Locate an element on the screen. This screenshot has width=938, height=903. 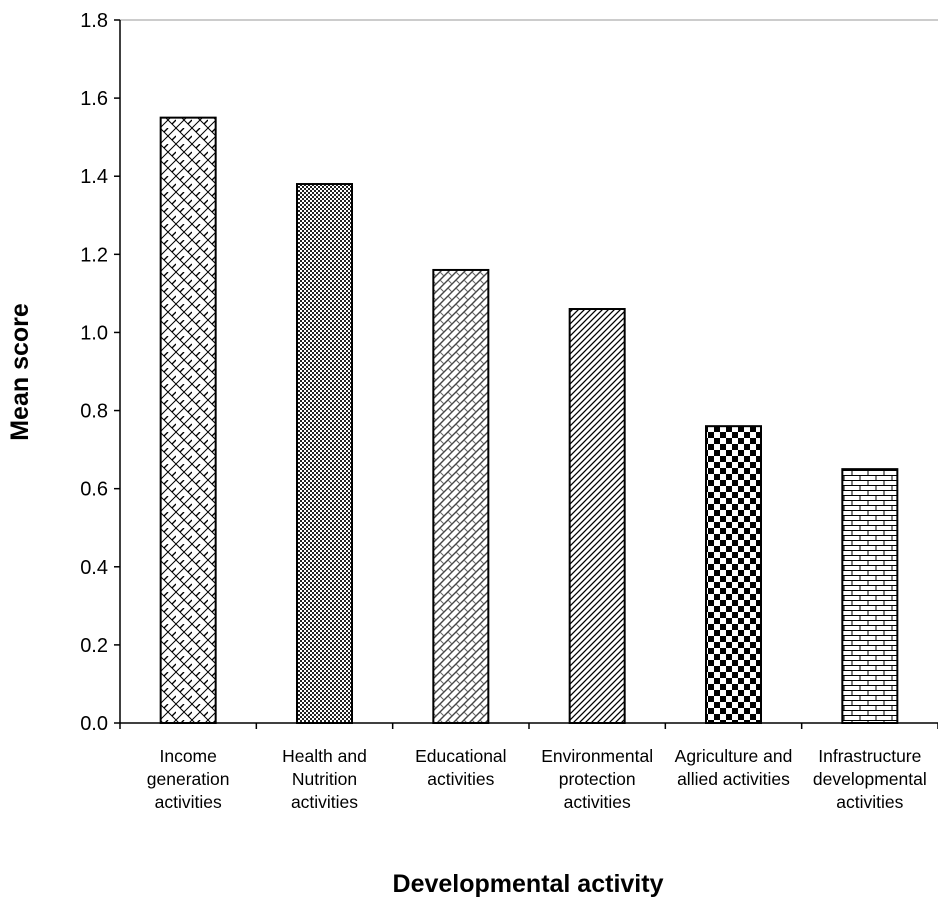
y-axis-title: Mean score is located at coordinates (20, 372).